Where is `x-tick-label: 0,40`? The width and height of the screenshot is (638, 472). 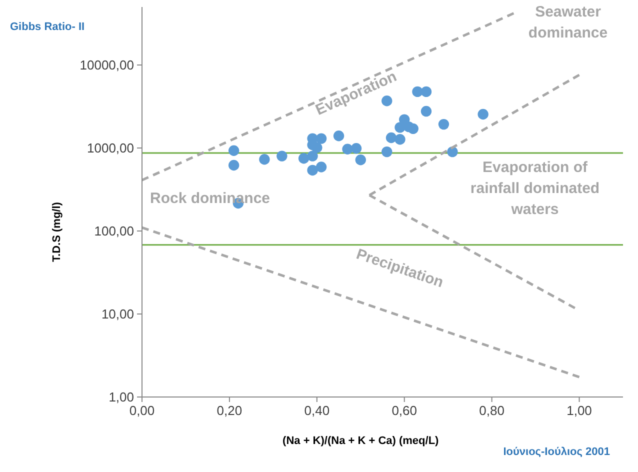 x-tick-label: 0,40 is located at coordinates (317, 410).